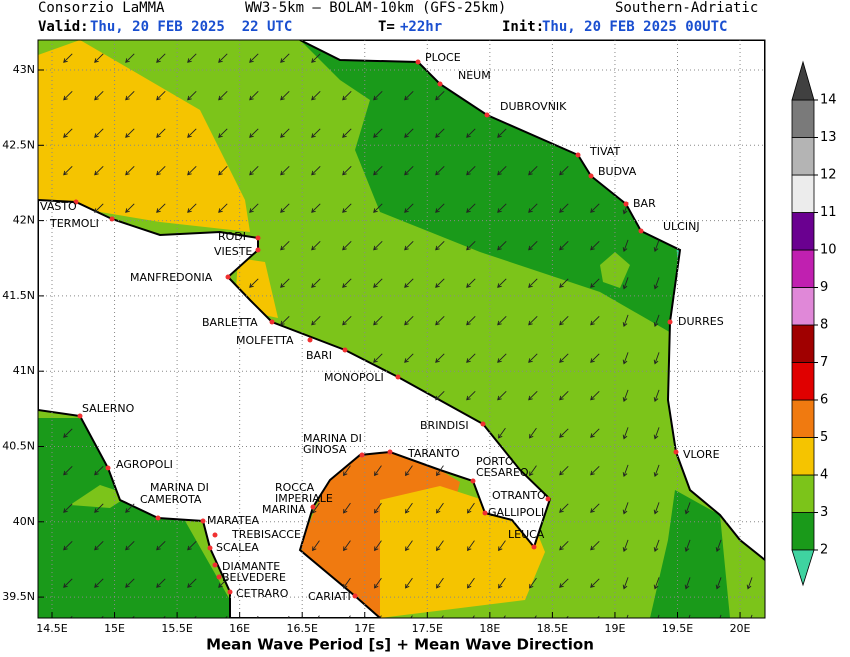  Describe the element at coordinates (495, 461) in the screenshot. I see `city-label: PORTO` at that location.